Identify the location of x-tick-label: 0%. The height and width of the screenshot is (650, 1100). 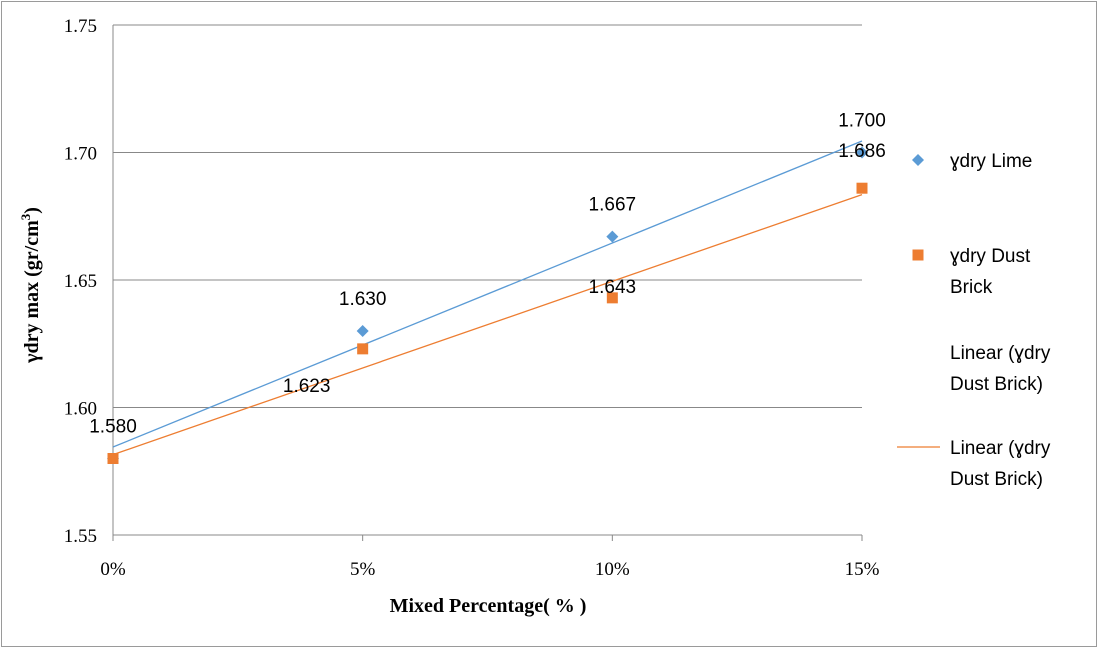
(113, 569).